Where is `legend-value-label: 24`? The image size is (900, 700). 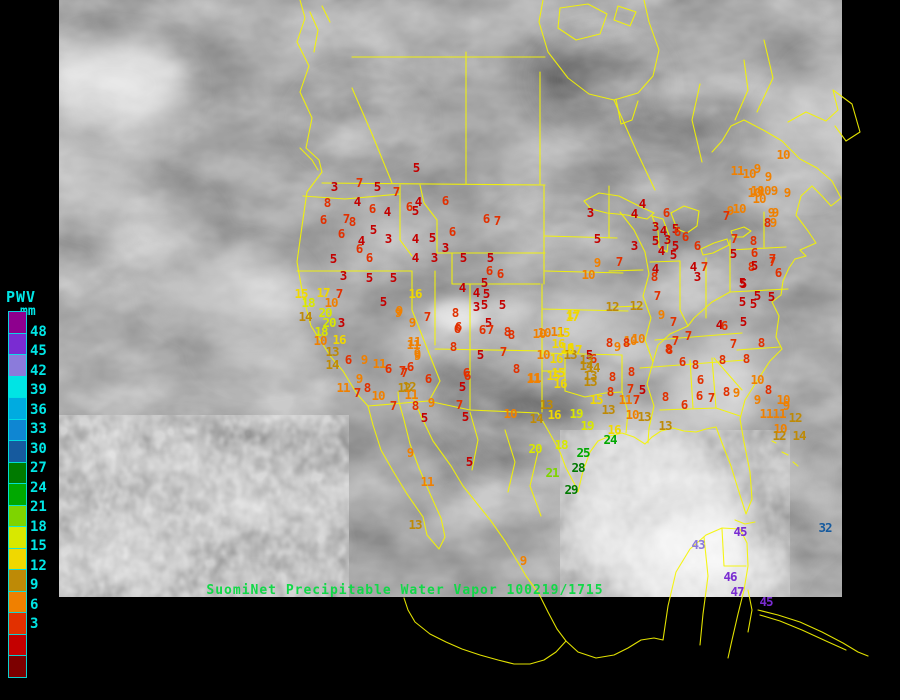
legend-value-label: 24 is located at coordinates (38, 487).